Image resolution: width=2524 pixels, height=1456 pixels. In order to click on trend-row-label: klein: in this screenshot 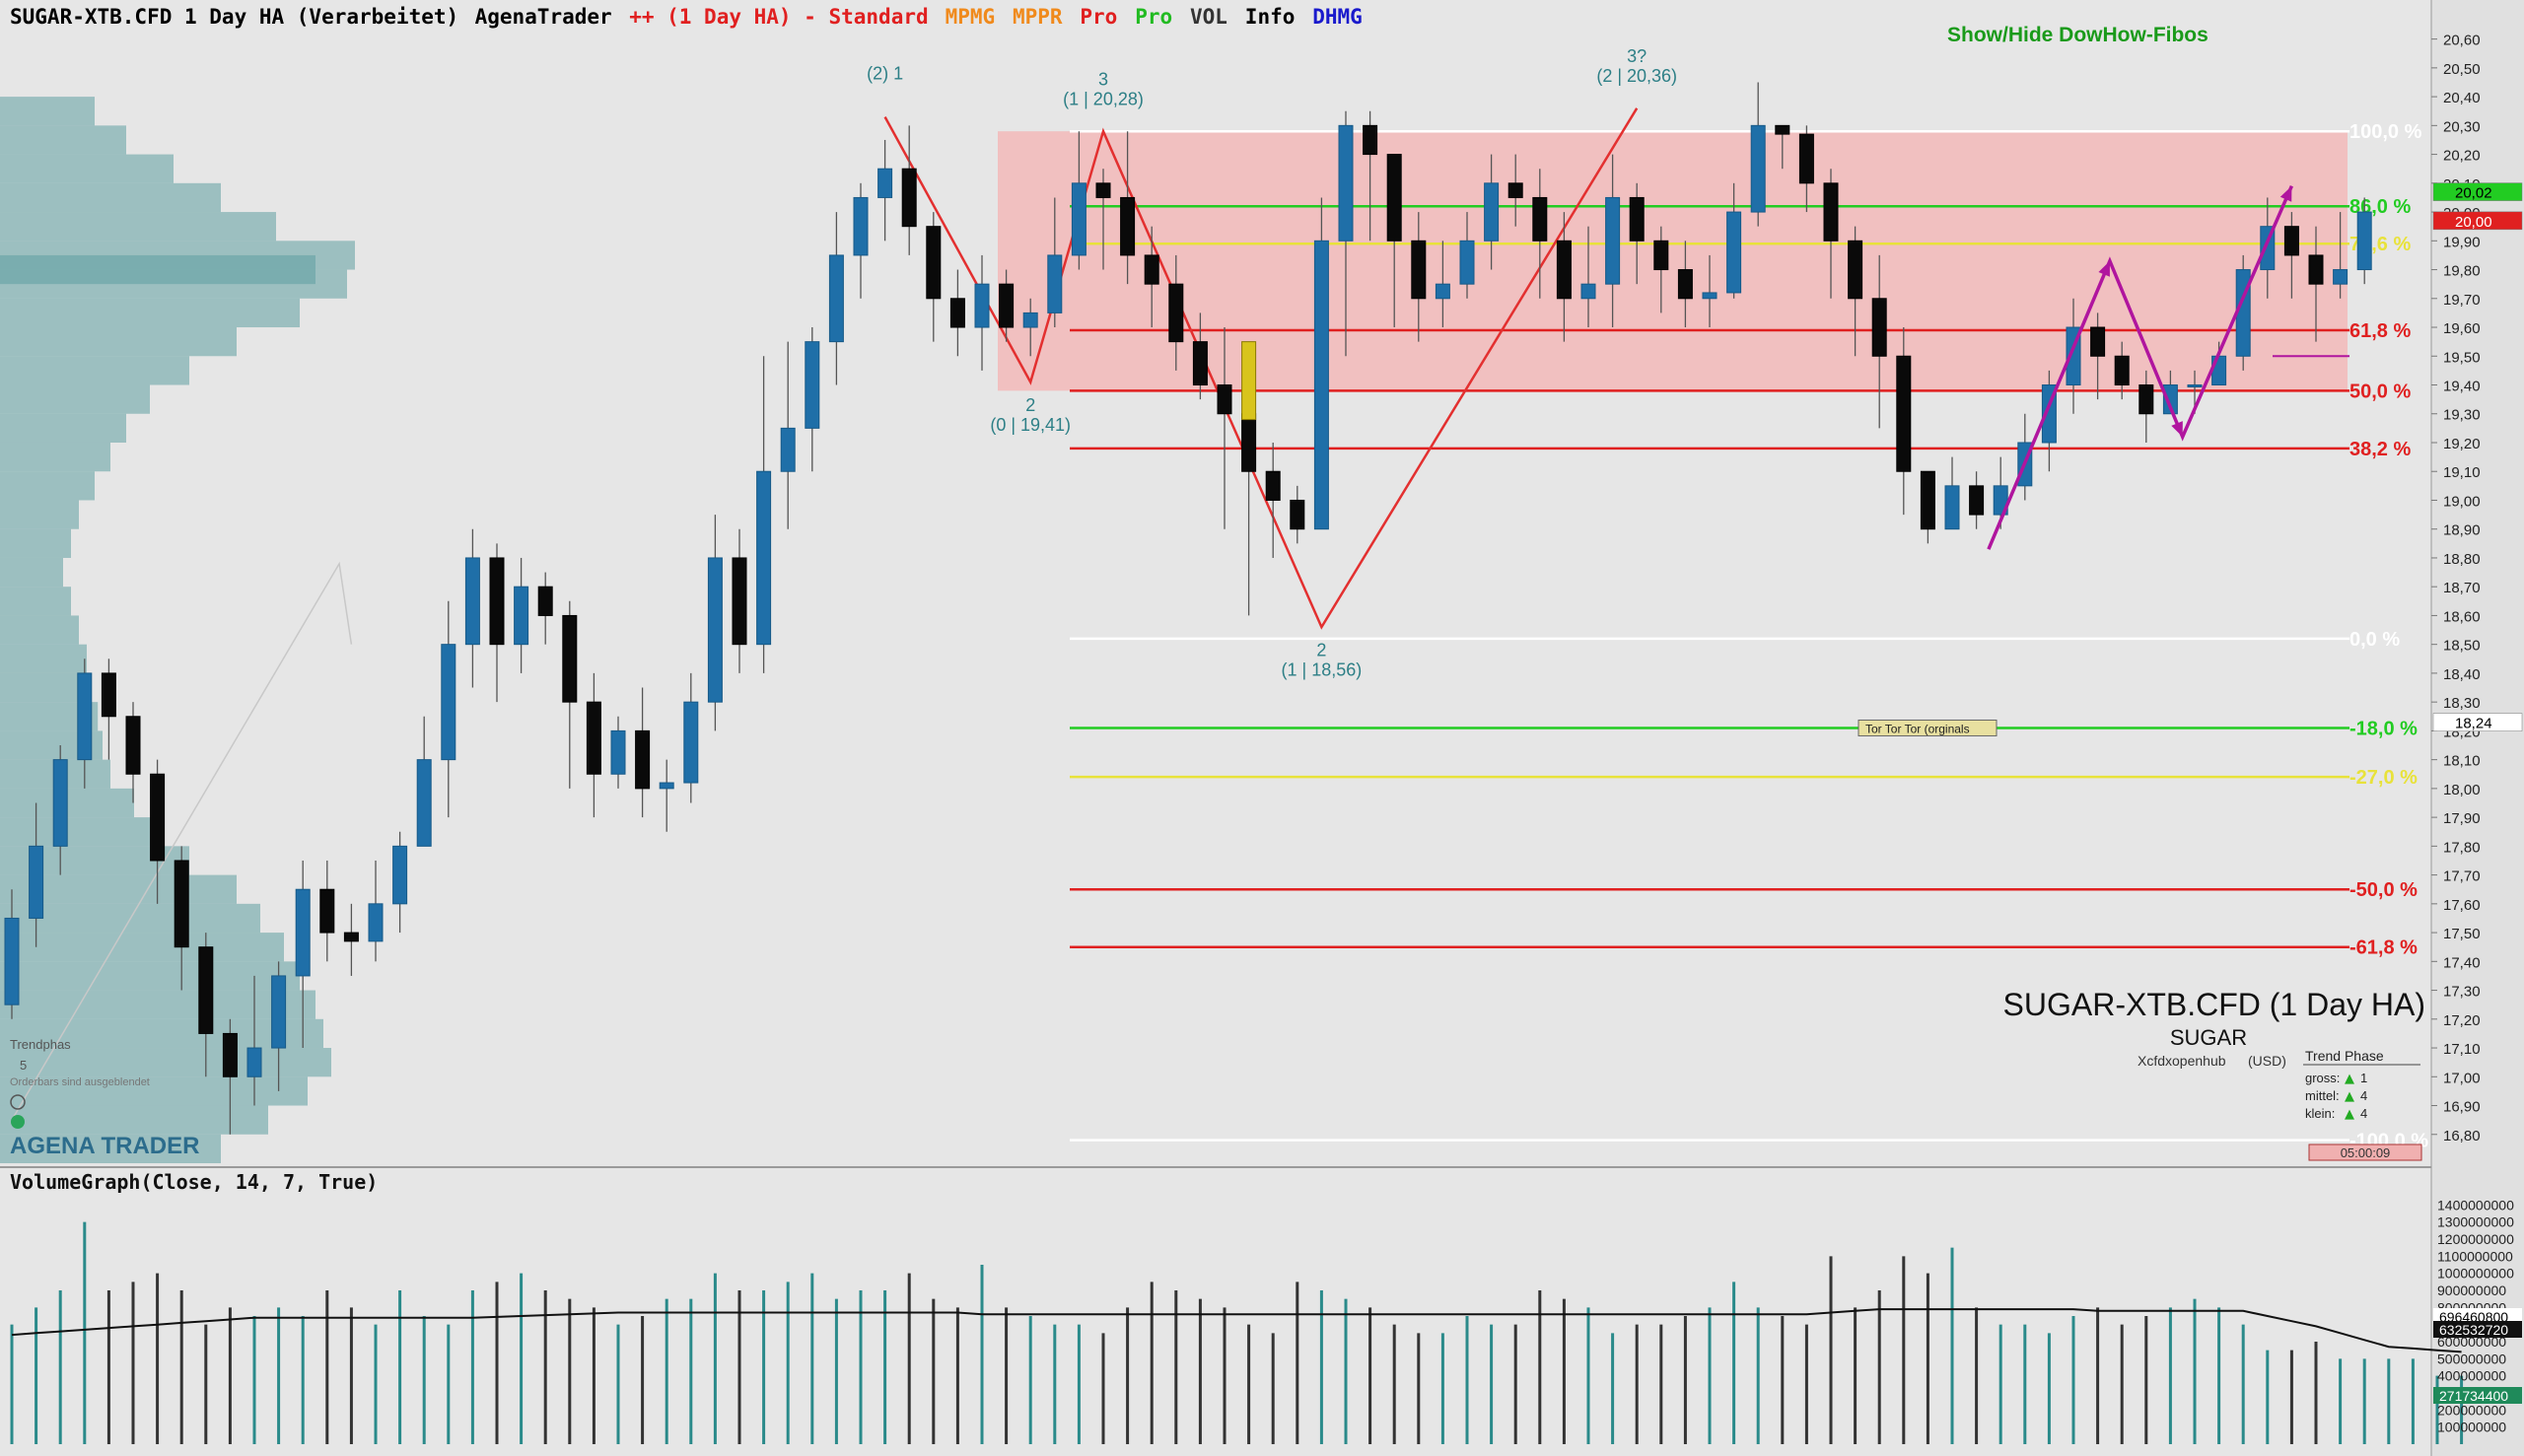, I will do `click(2320, 1113)`.